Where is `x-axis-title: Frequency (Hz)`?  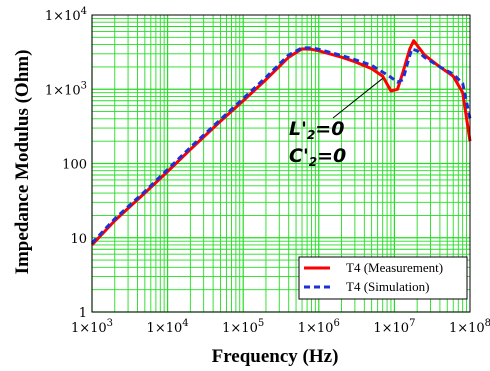 x-axis-title: Frequency (Hz) is located at coordinates (275, 356).